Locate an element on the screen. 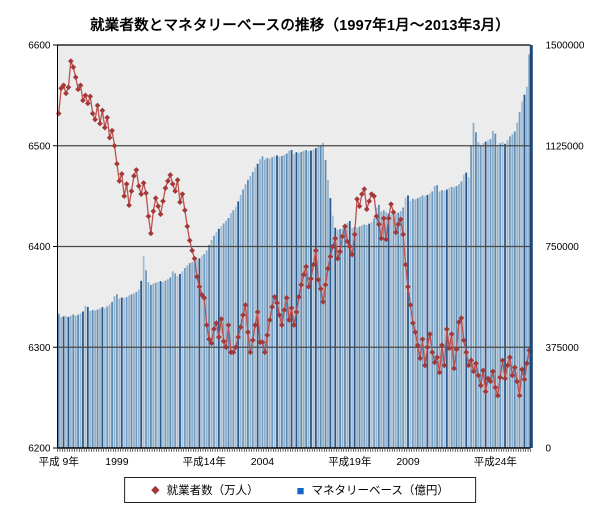 This screenshot has width=600, height=520. x-axis-tick-label: 平成 9年 is located at coordinates (59, 461).